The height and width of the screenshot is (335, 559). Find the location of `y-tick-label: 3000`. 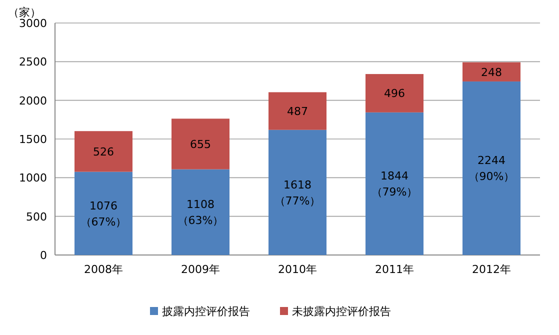

y-tick-label: 3000 is located at coordinates (33, 23).